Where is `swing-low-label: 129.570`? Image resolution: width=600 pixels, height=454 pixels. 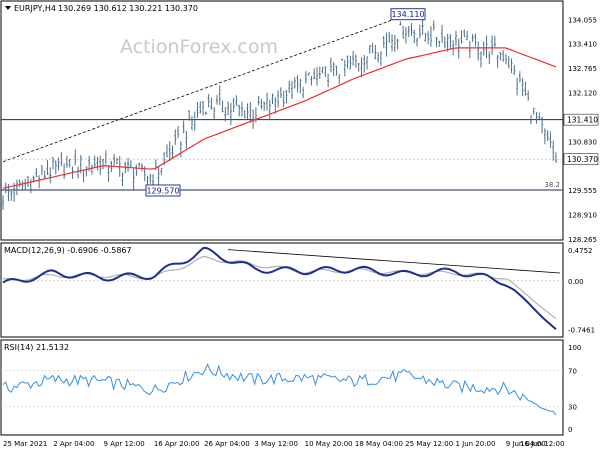
swing-low-label: 129.570 is located at coordinates (162, 190).